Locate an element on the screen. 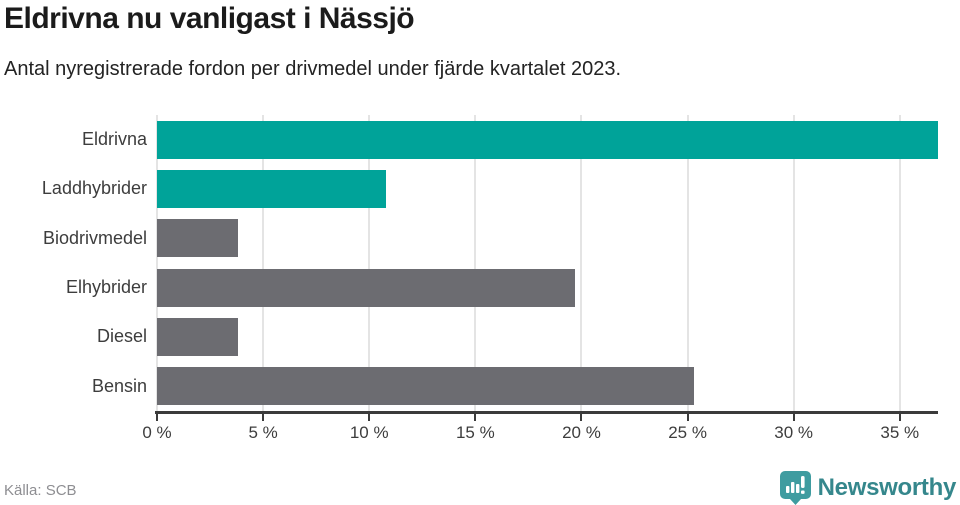  tick-label: 25 % is located at coordinates (687, 432).